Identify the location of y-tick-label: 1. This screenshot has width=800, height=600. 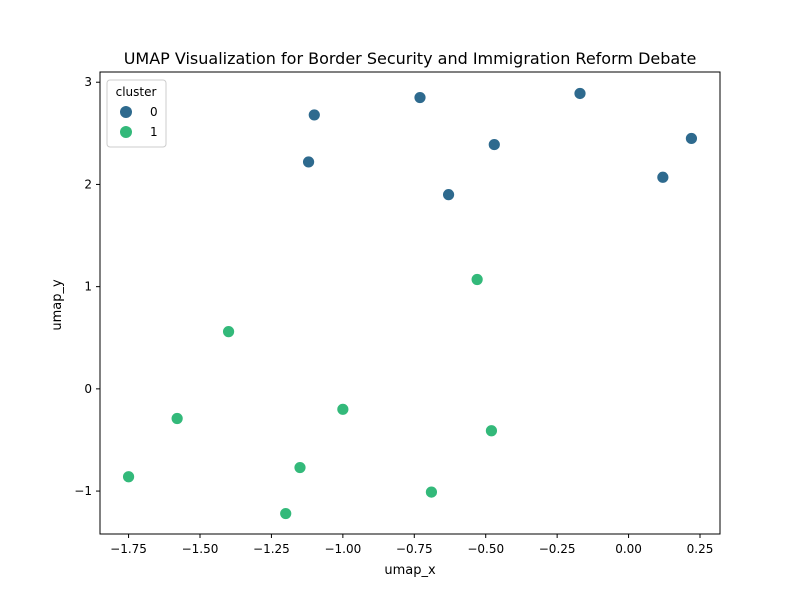
(88, 287).